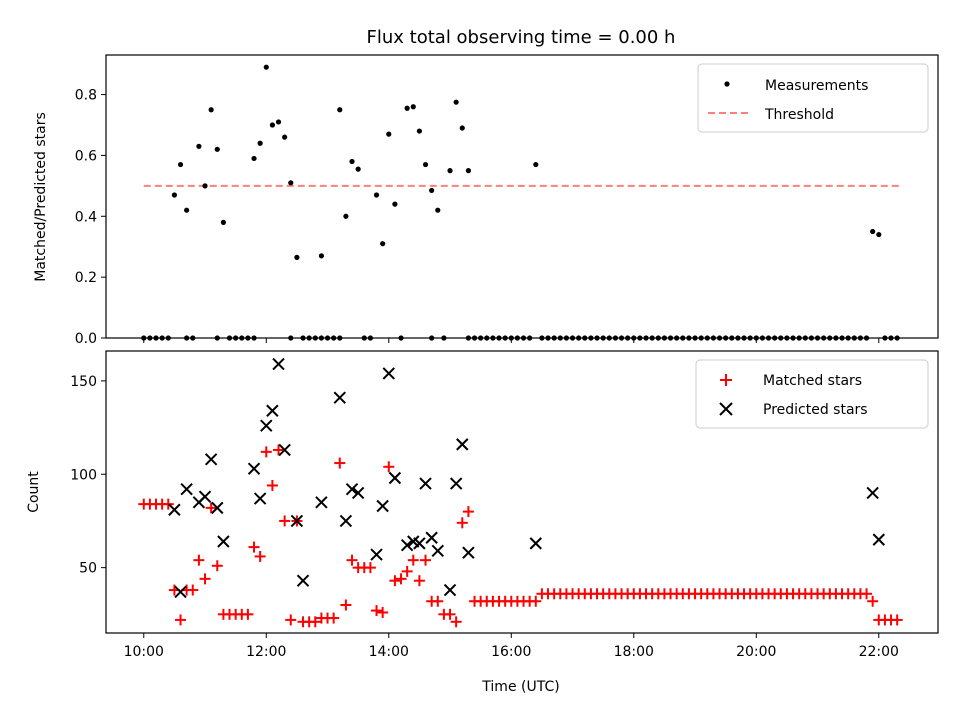 The width and height of the screenshot is (960, 725). I want to click on x-tick-label: 10:00, so click(144, 652).